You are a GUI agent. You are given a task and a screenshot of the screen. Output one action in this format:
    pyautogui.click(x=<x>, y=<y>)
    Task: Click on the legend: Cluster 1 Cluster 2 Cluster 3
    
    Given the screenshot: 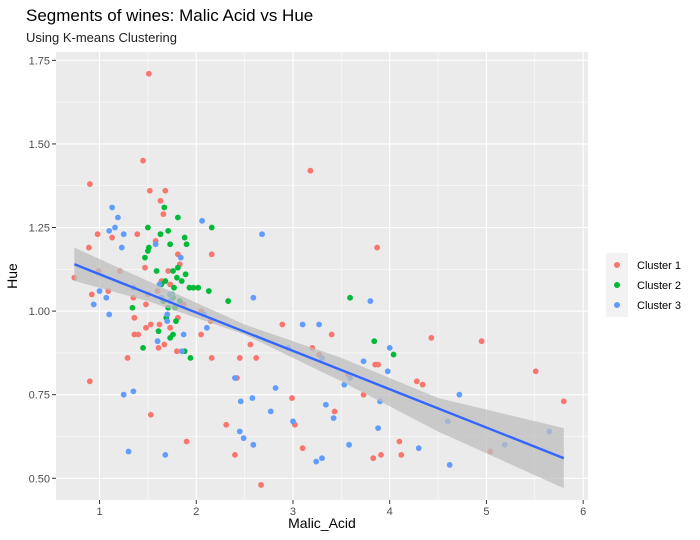 What is the action you would take?
    pyautogui.click(x=643, y=285)
    